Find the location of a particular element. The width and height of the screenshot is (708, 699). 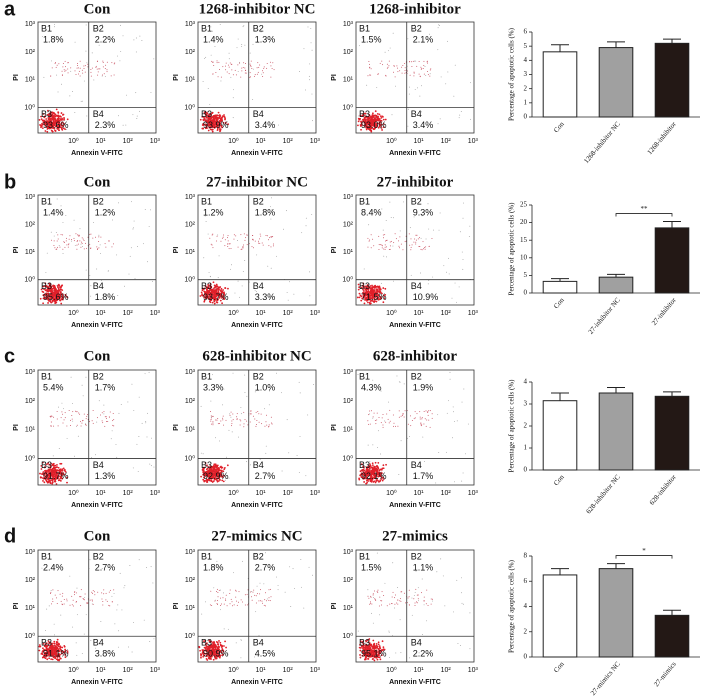

panel-letter: a is located at coordinates (10, 10).